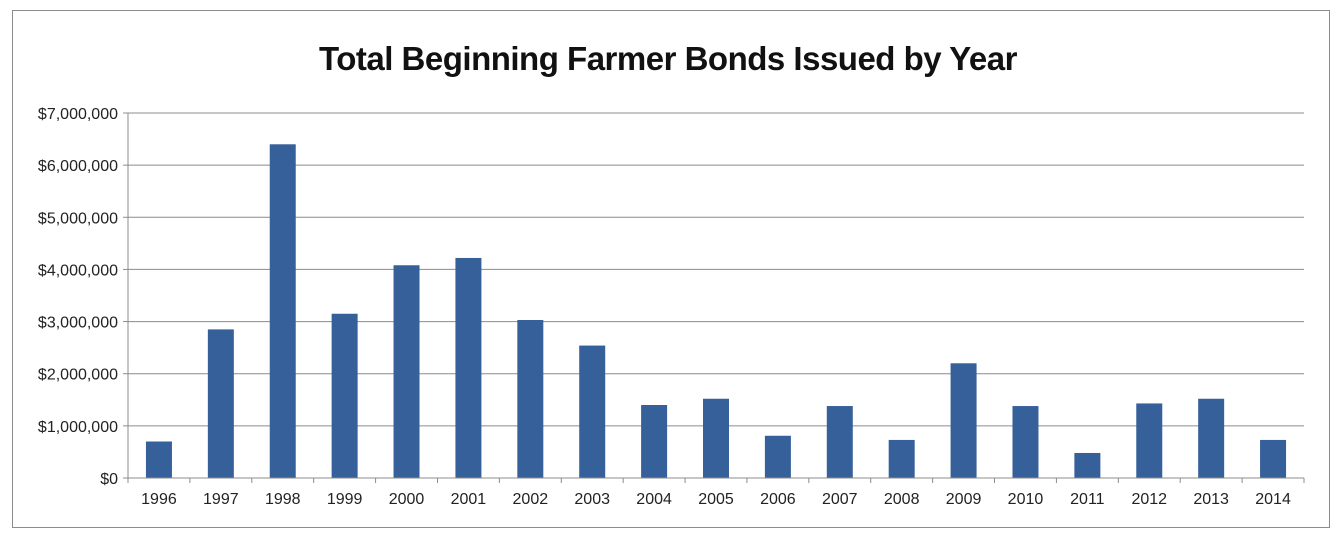  What do you see at coordinates (777, 456) in the screenshot?
I see `bar-2006` at bounding box center [777, 456].